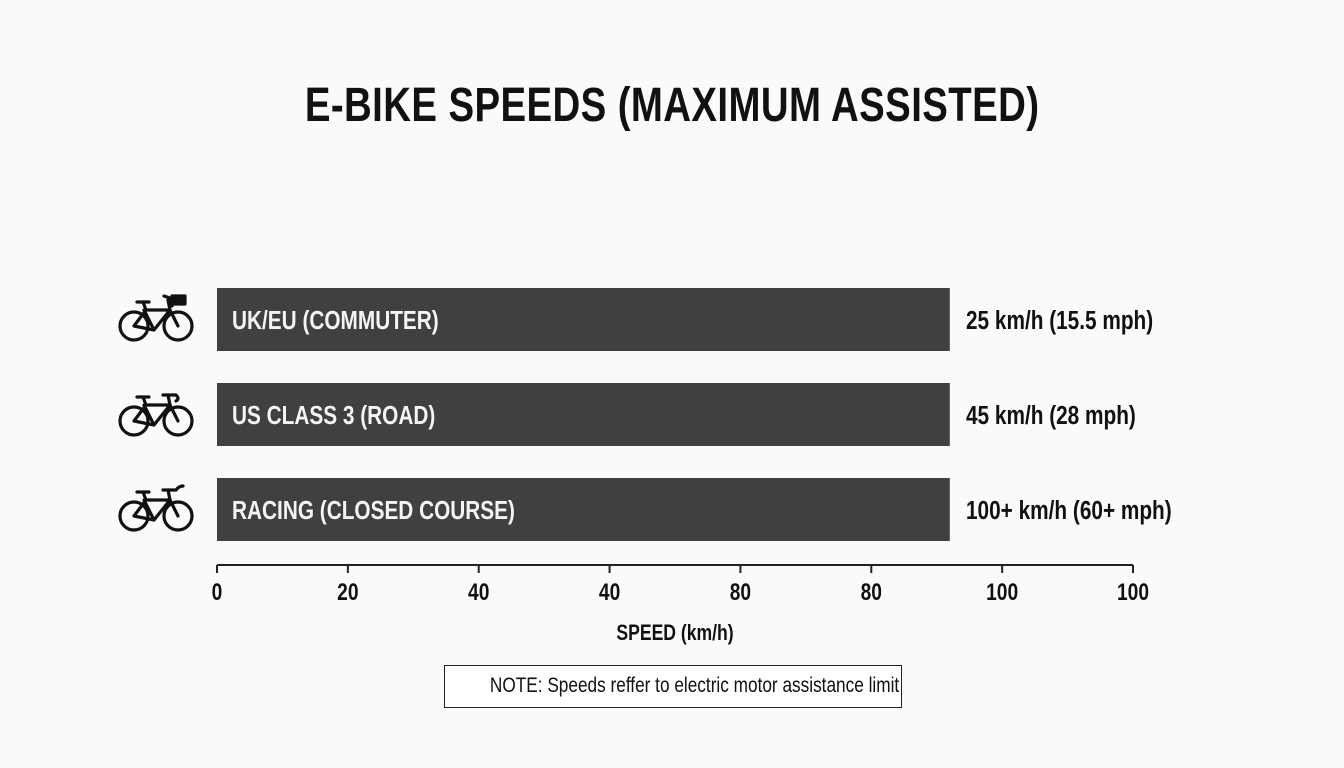  Describe the element at coordinates (335, 320) in the screenshot. I see `bar-category-label: UK/EU (COMMUTER)` at that location.